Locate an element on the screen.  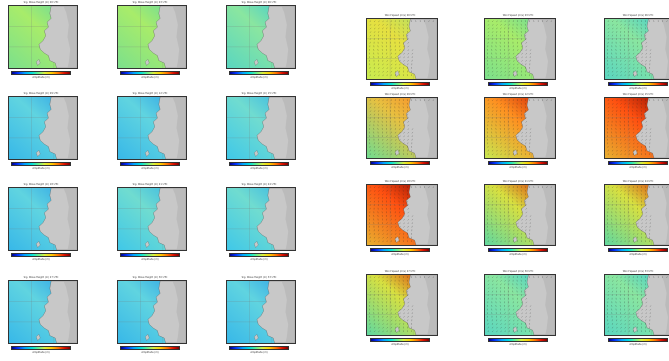
right-map-panel: Wind Speed (m/s) 30 UTC Amplitude (m) is located at coordinates (518, 310).